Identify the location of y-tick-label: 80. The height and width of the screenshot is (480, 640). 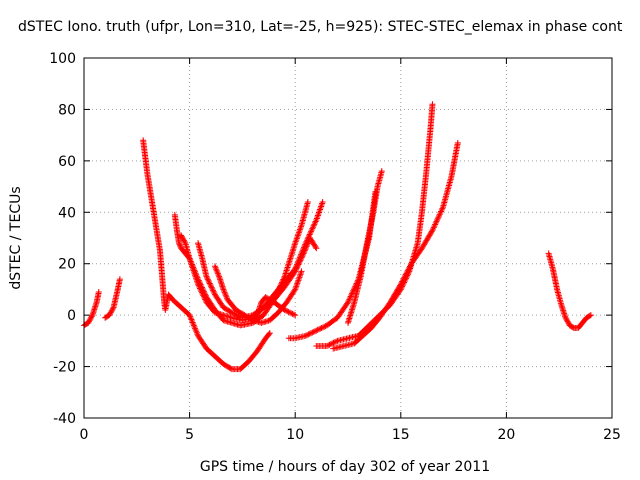
(67, 110).